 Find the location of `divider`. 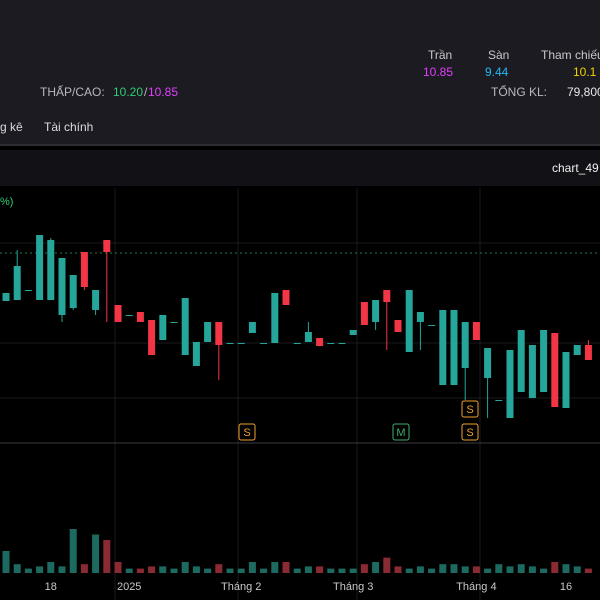

divider is located at coordinates (300, 145).